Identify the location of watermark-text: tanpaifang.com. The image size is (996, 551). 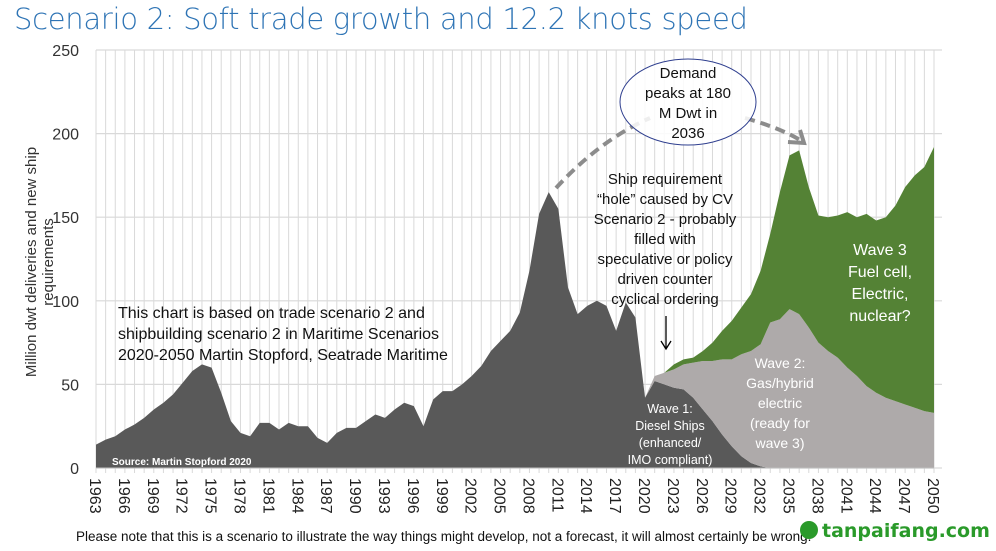
(906, 531).